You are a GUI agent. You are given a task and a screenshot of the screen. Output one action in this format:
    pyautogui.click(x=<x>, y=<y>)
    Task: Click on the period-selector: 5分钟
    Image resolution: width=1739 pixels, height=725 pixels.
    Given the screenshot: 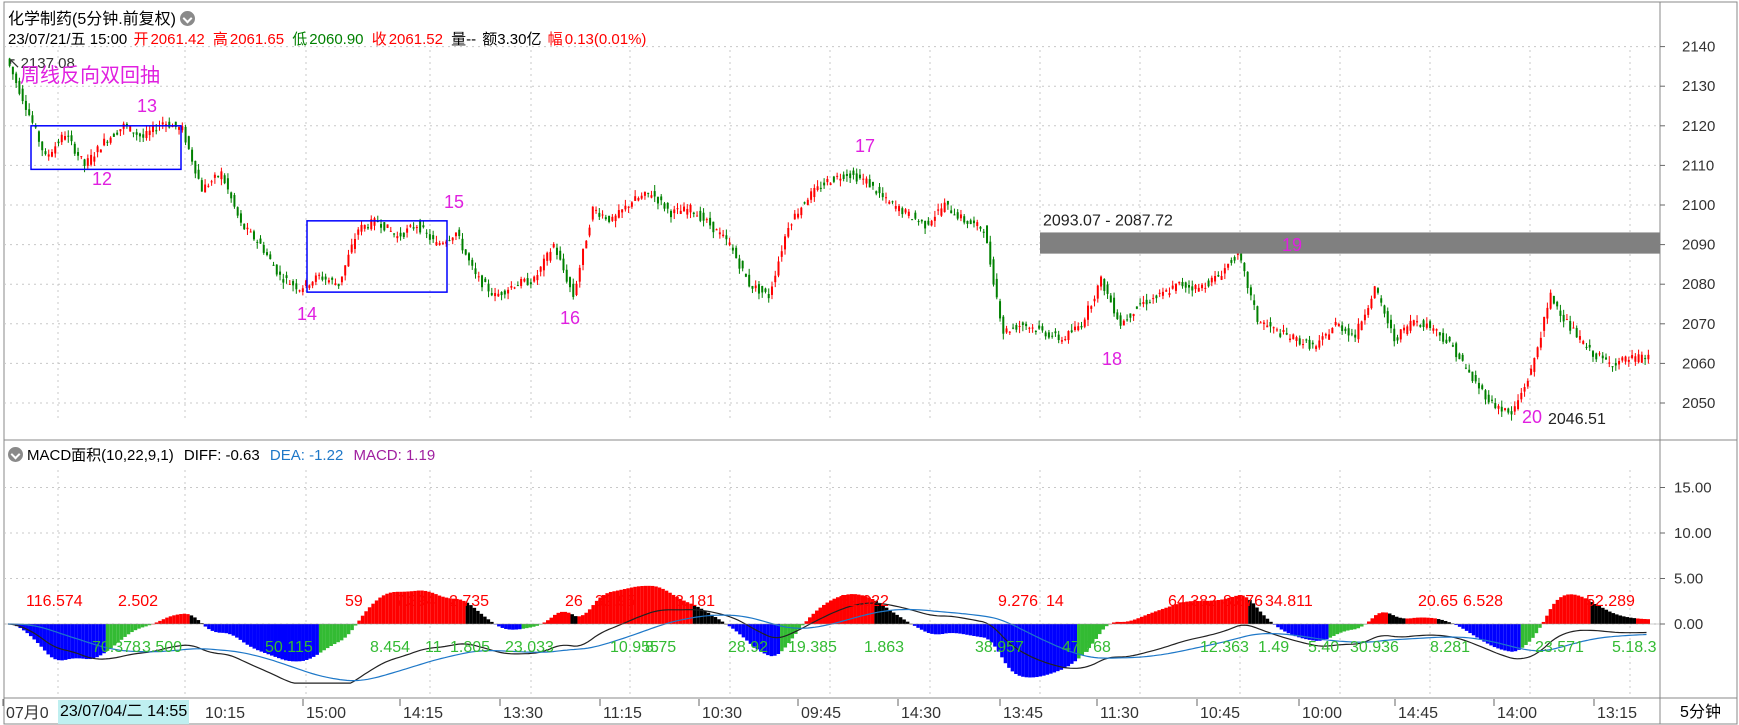 What is the action you would take?
    pyautogui.click(x=1700, y=712)
    